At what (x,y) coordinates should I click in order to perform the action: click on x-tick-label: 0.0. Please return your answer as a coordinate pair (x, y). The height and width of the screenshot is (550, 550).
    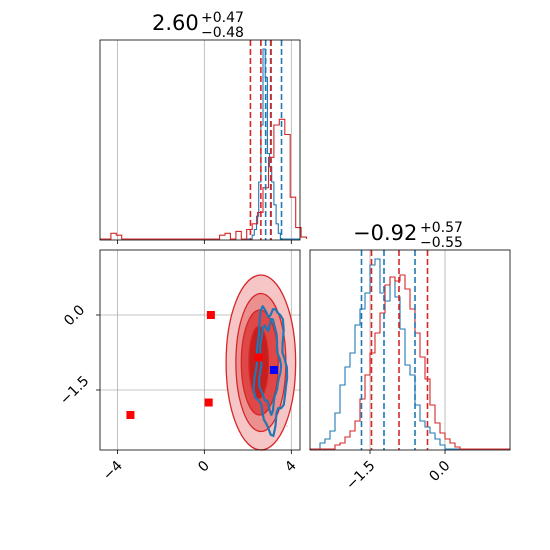
    Looking at the image, I should click on (439, 471).